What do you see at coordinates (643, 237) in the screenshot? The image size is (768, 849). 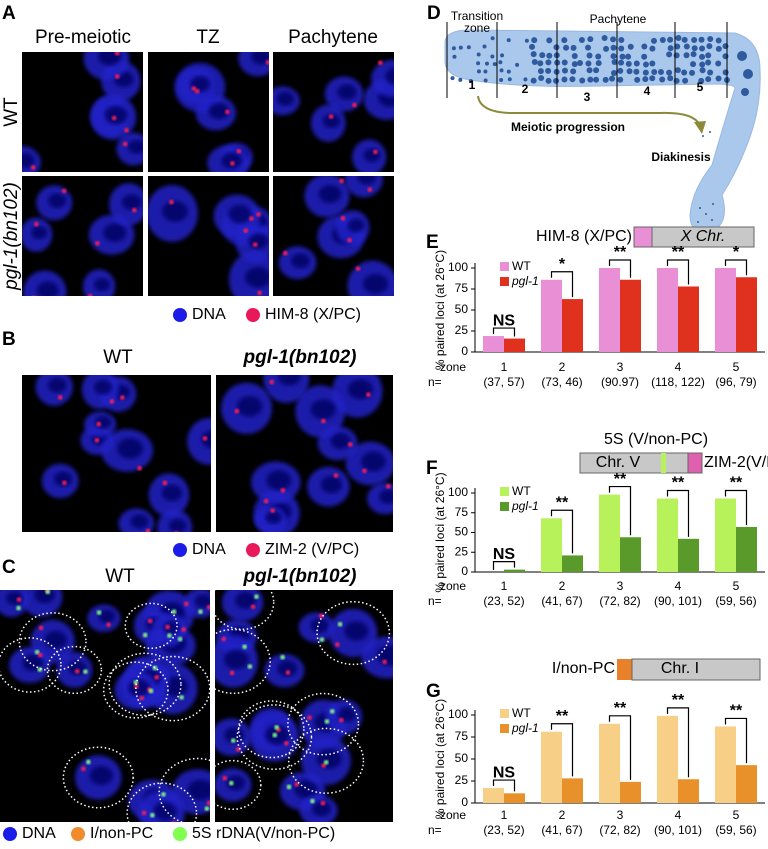 I see `locus-swatch` at bounding box center [643, 237].